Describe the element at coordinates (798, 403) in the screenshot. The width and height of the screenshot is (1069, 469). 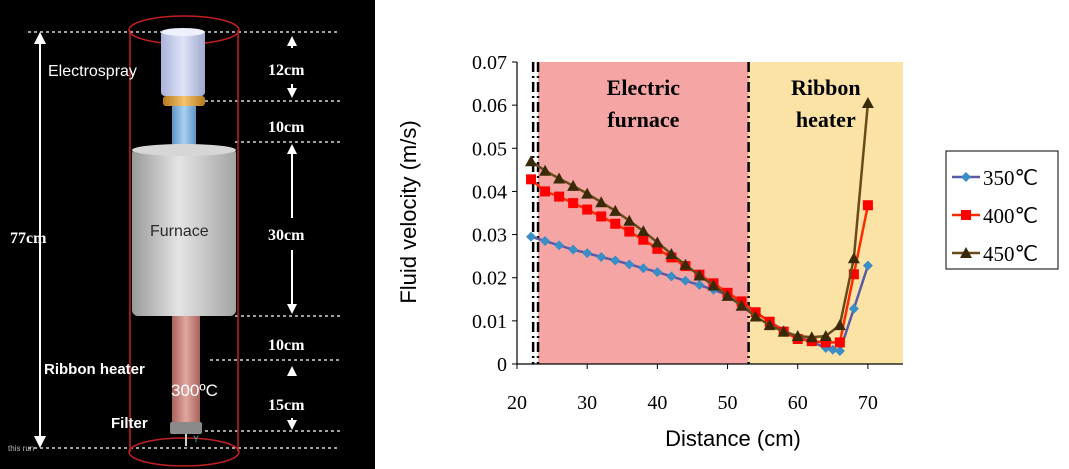
I see `x-tick-label-4: 60` at that location.